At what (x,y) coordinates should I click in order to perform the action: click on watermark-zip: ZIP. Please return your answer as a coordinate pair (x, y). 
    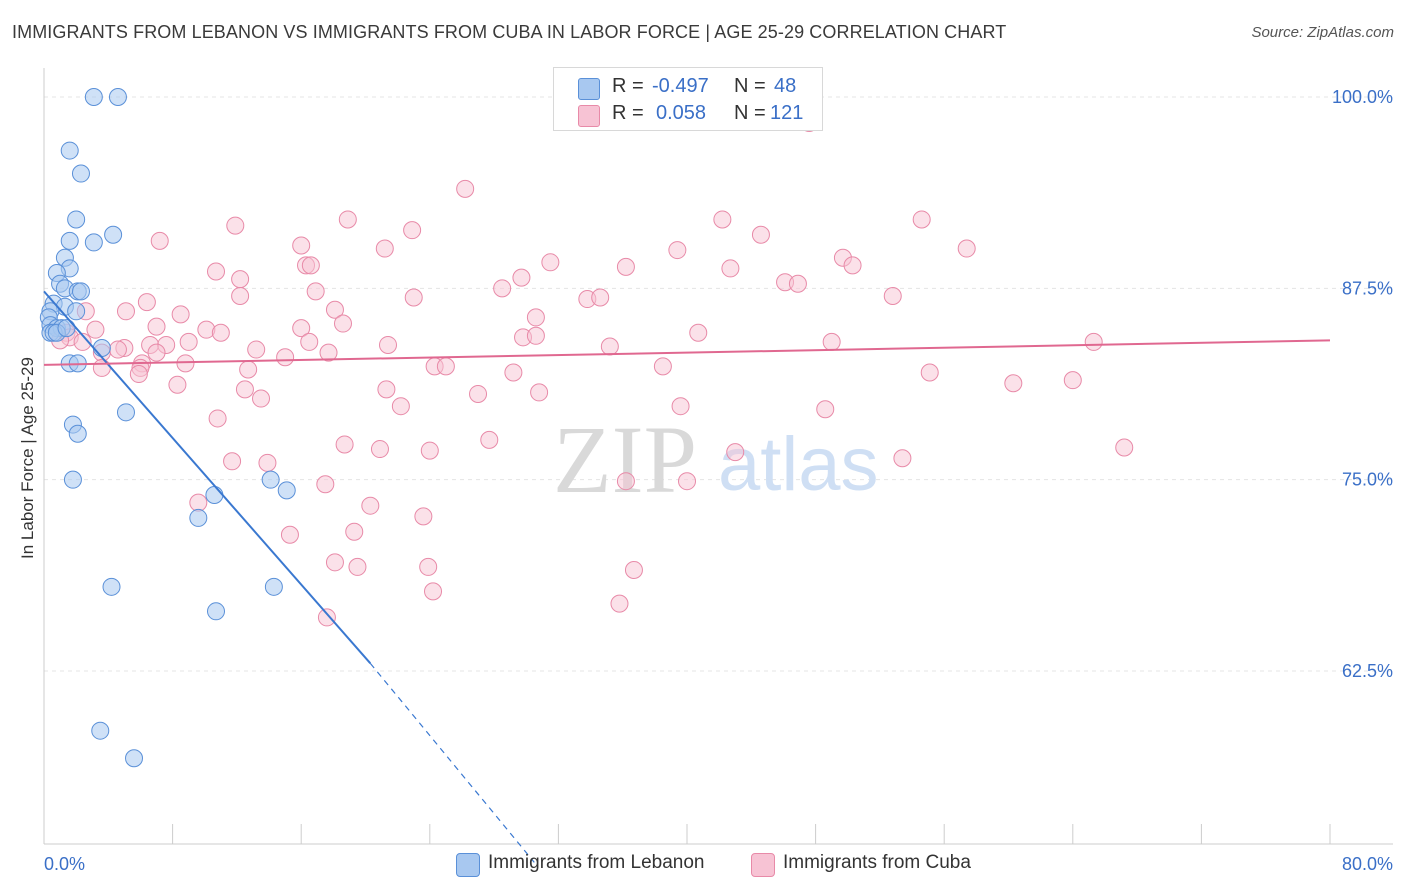
    Looking at the image, I should click on (625, 459).